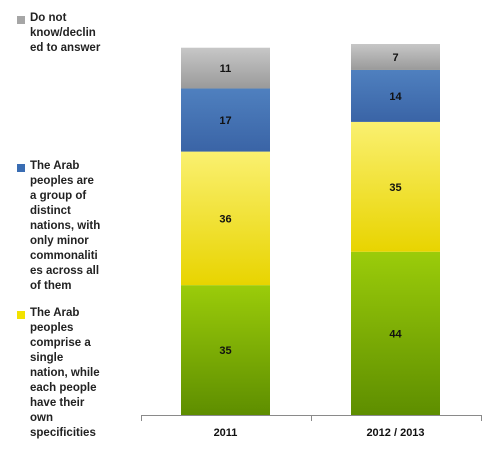 This screenshot has width=500, height=475. I want to click on data-label-distinct-nations-1: 35, so click(395, 188).